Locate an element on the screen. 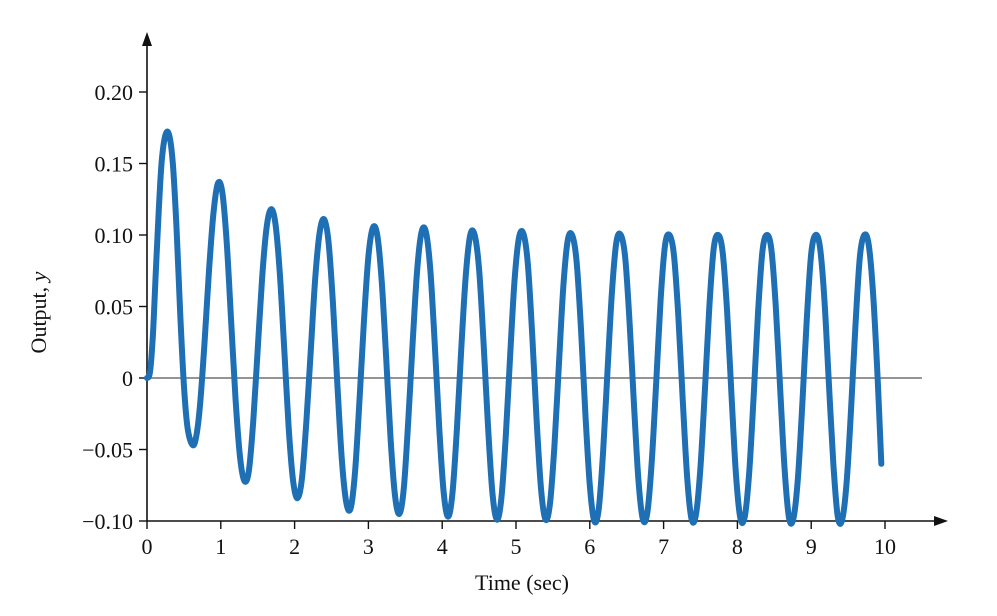 The height and width of the screenshot is (616, 997). x-tick-label: 7 is located at coordinates (663, 546).